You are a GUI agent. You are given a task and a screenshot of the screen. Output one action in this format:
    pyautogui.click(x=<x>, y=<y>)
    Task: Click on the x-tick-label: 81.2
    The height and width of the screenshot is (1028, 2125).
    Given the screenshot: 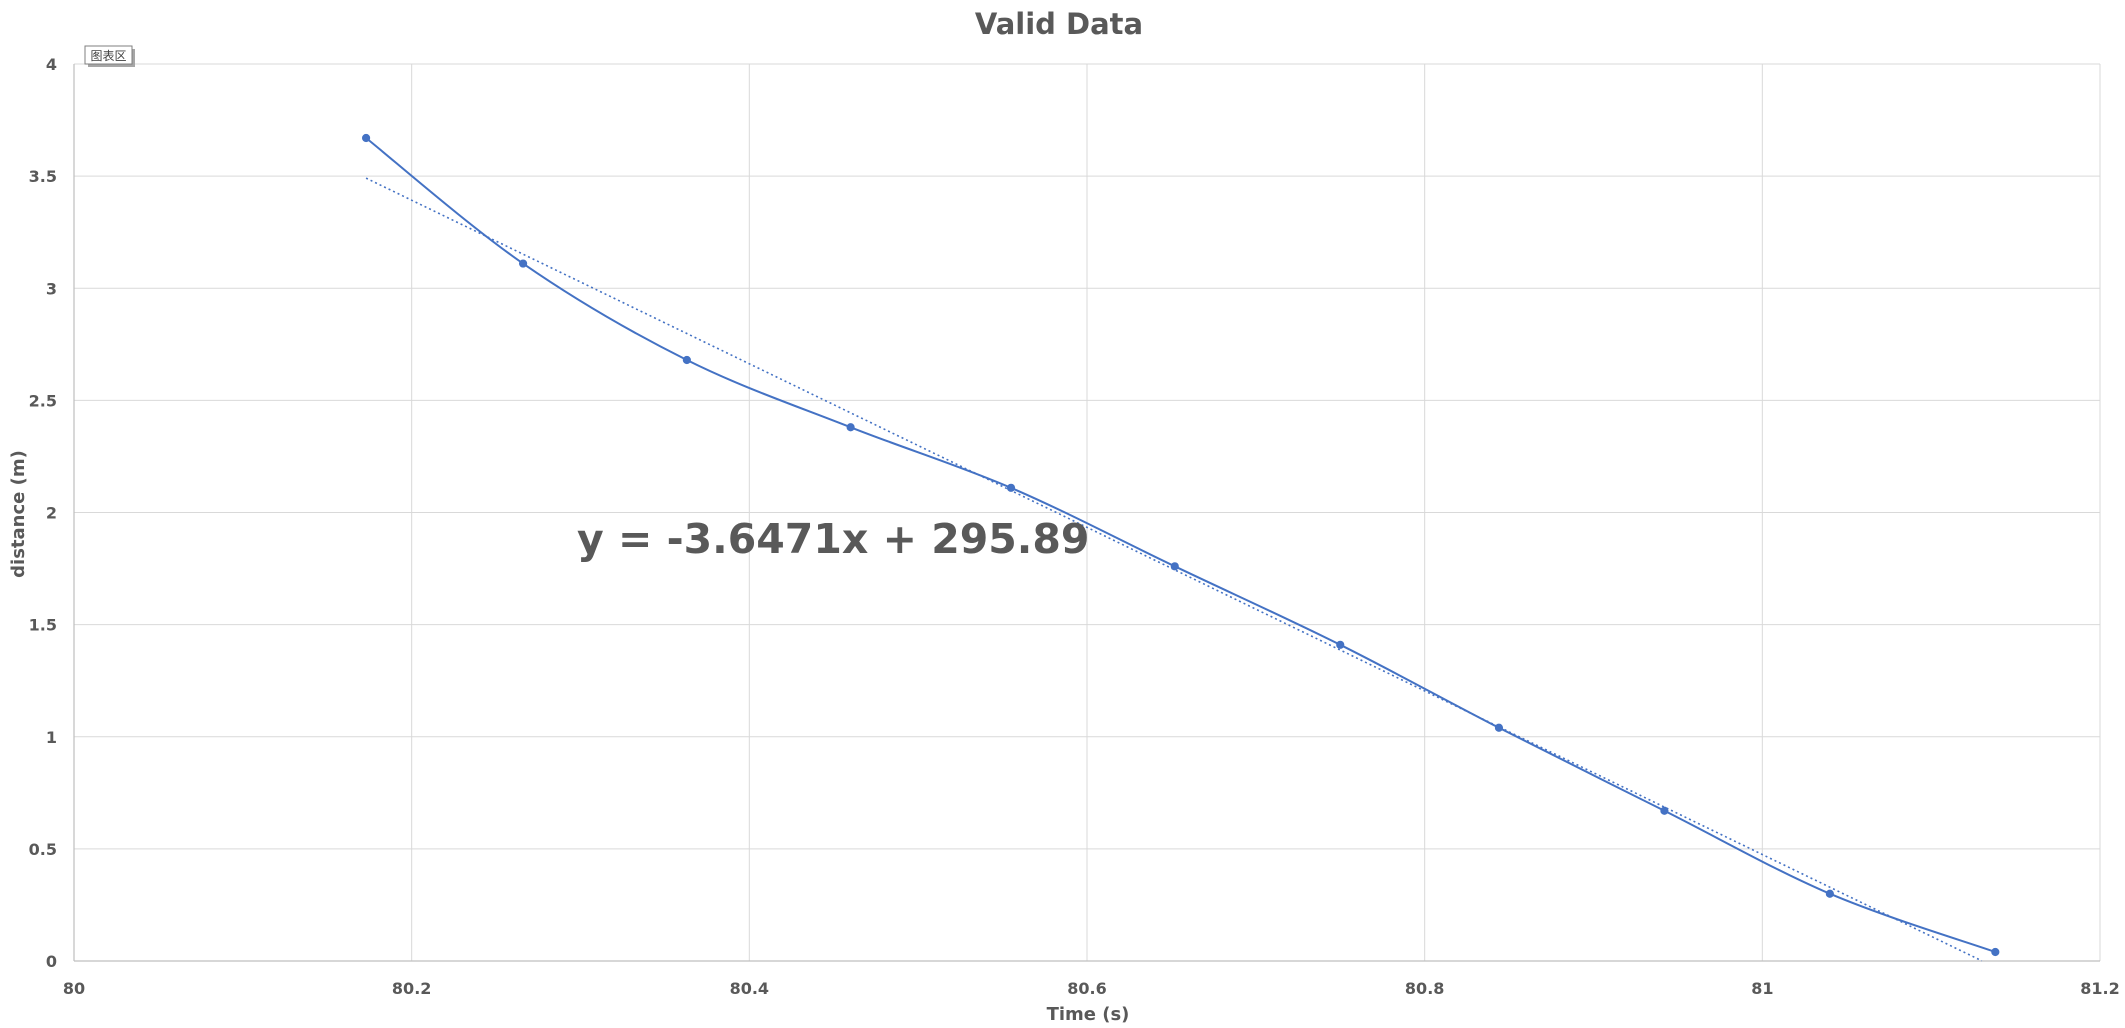 What is the action you would take?
    pyautogui.click(x=2099, y=988)
    